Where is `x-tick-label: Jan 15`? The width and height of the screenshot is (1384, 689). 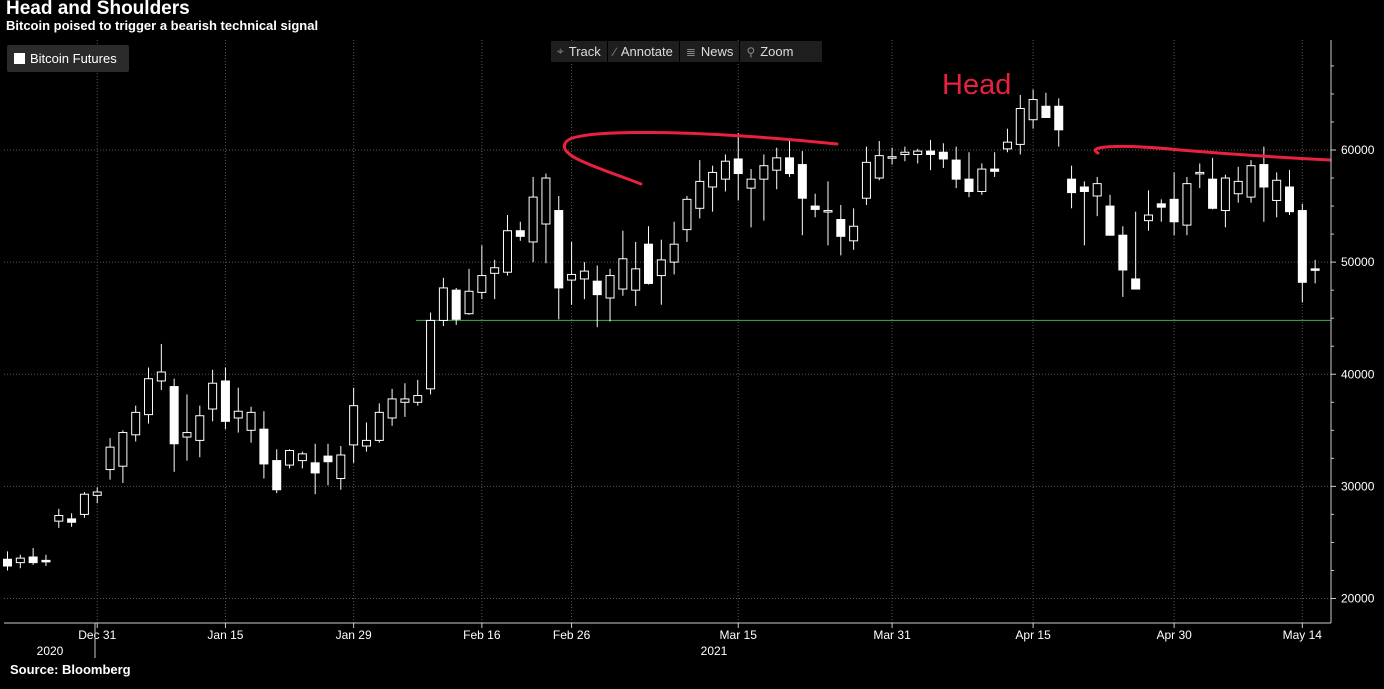 x-tick-label: Jan 15 is located at coordinates (225, 635).